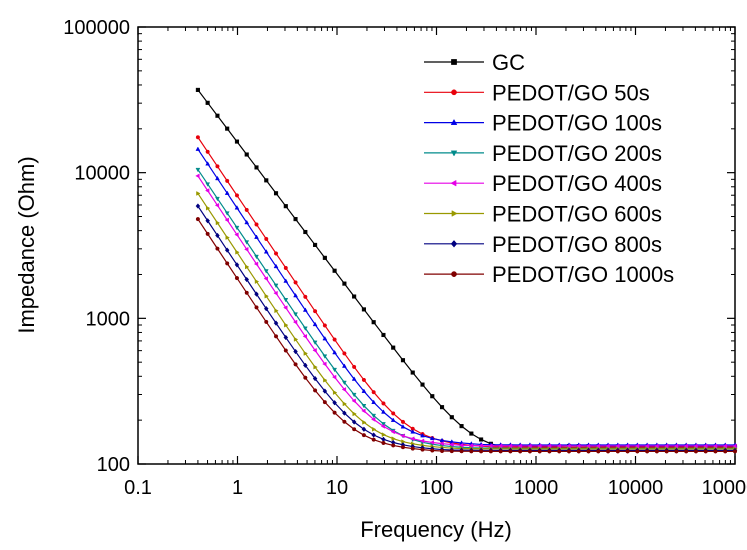 The image size is (747, 550). Describe the element at coordinates (577, 214) in the screenshot. I see `legend-label: PEDOT/GO 600s` at that location.